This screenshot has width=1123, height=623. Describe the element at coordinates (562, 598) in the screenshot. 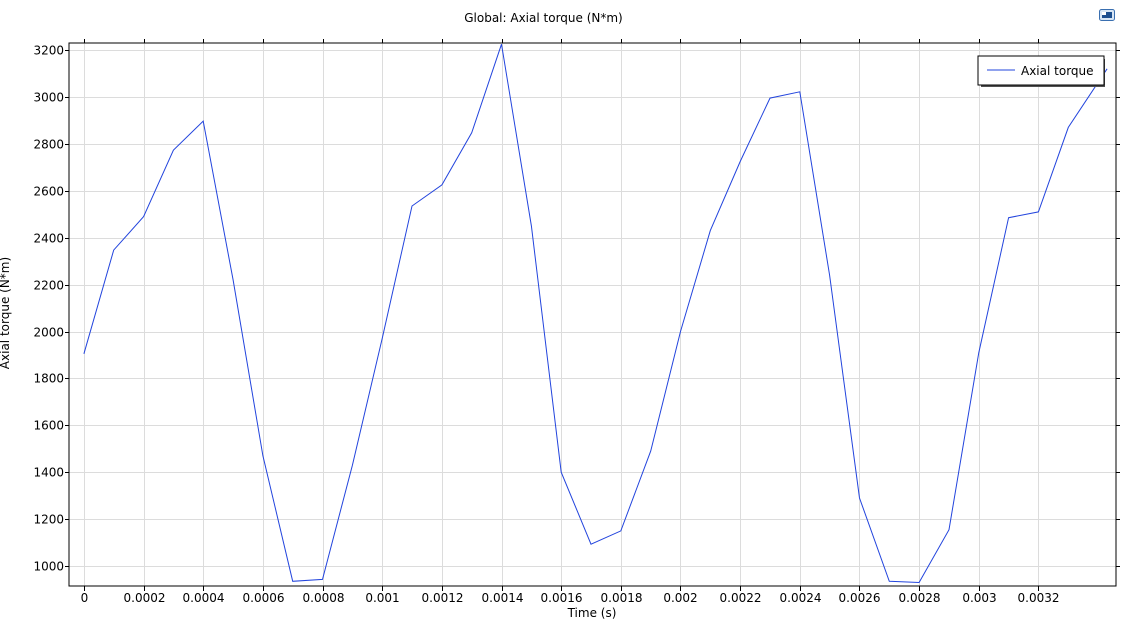

I see `x-tick-label: 0.0016` at that location.